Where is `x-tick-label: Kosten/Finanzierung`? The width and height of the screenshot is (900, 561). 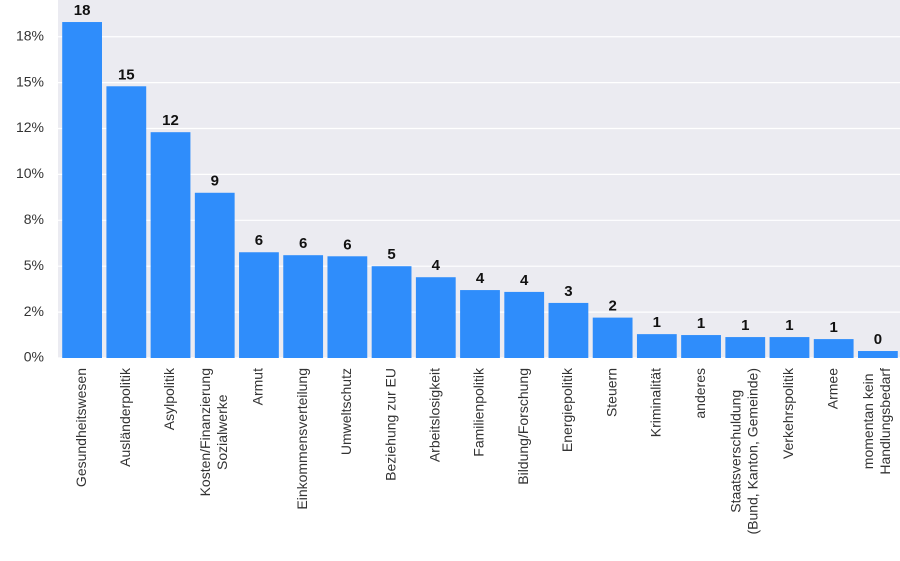 x-tick-label: Kosten/Finanzierung is located at coordinates (205, 432).